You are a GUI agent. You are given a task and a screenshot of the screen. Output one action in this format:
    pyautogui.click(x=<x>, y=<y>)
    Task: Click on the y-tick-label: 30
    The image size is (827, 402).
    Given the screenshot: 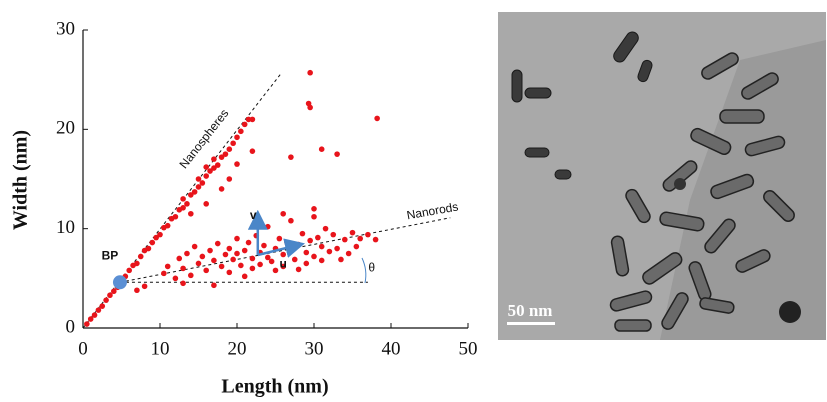 What is the action you would take?
    pyautogui.click(x=65, y=28)
    